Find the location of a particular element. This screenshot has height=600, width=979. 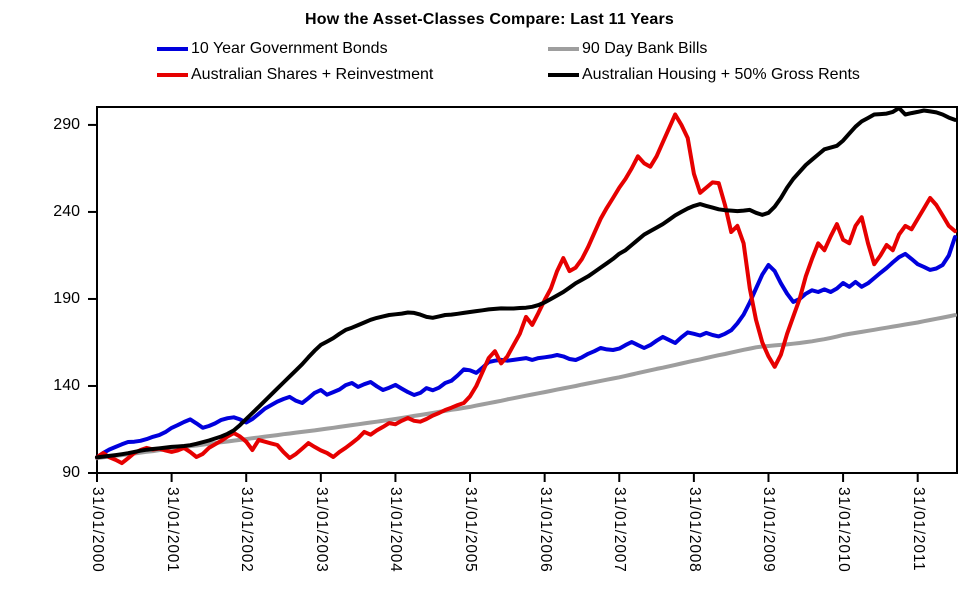

legend-item-government-bonds: 10 Year Government Bonds is located at coordinates (272, 49).